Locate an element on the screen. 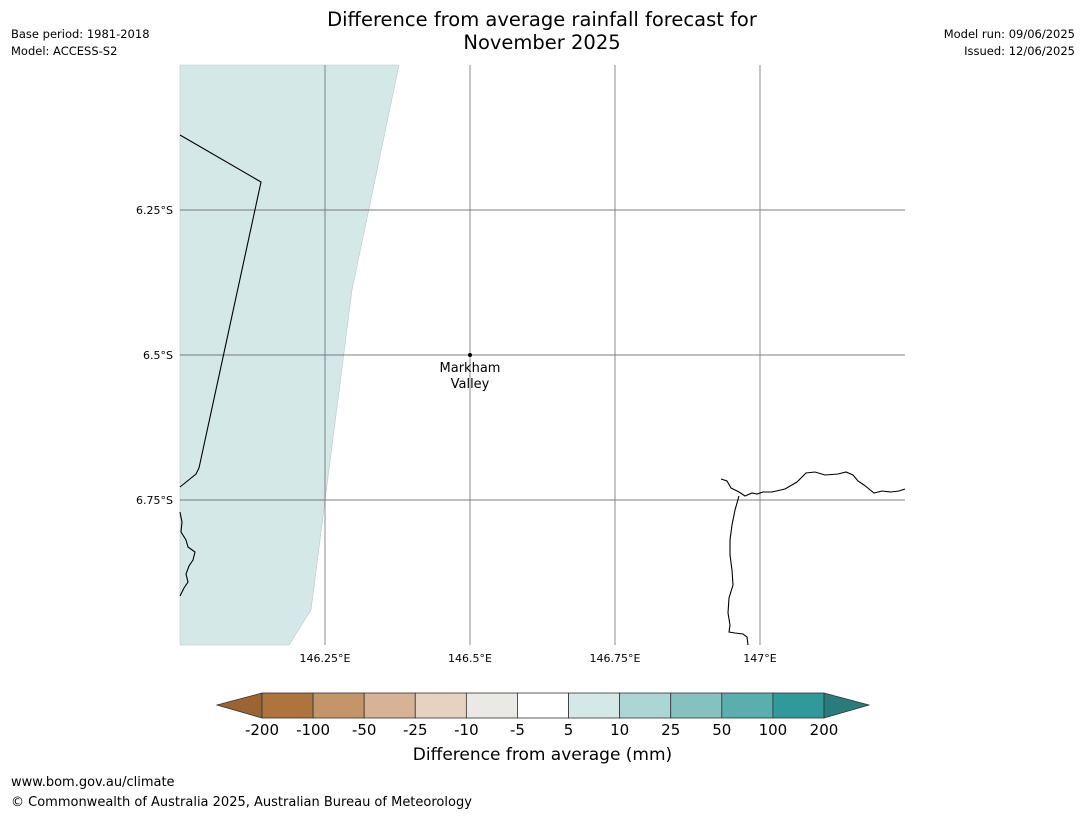 This screenshot has width=1085, height=816. colorbar-upper-extend-arrow is located at coordinates (847, 705).